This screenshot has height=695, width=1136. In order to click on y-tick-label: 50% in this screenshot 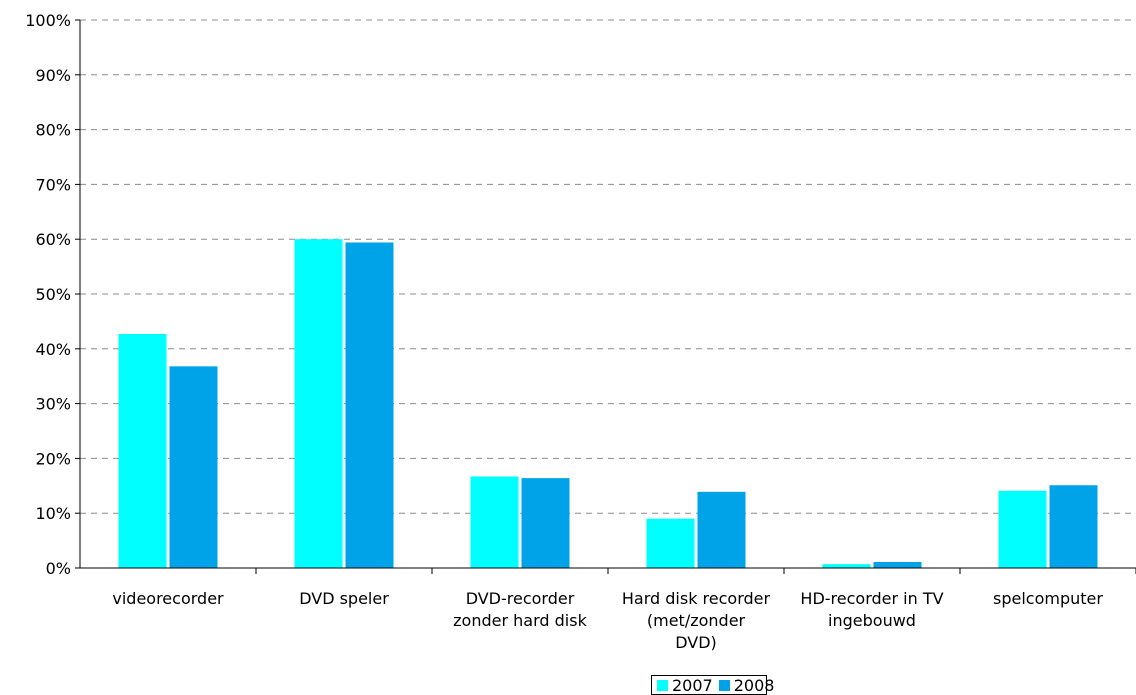, I will do `click(53, 294)`.